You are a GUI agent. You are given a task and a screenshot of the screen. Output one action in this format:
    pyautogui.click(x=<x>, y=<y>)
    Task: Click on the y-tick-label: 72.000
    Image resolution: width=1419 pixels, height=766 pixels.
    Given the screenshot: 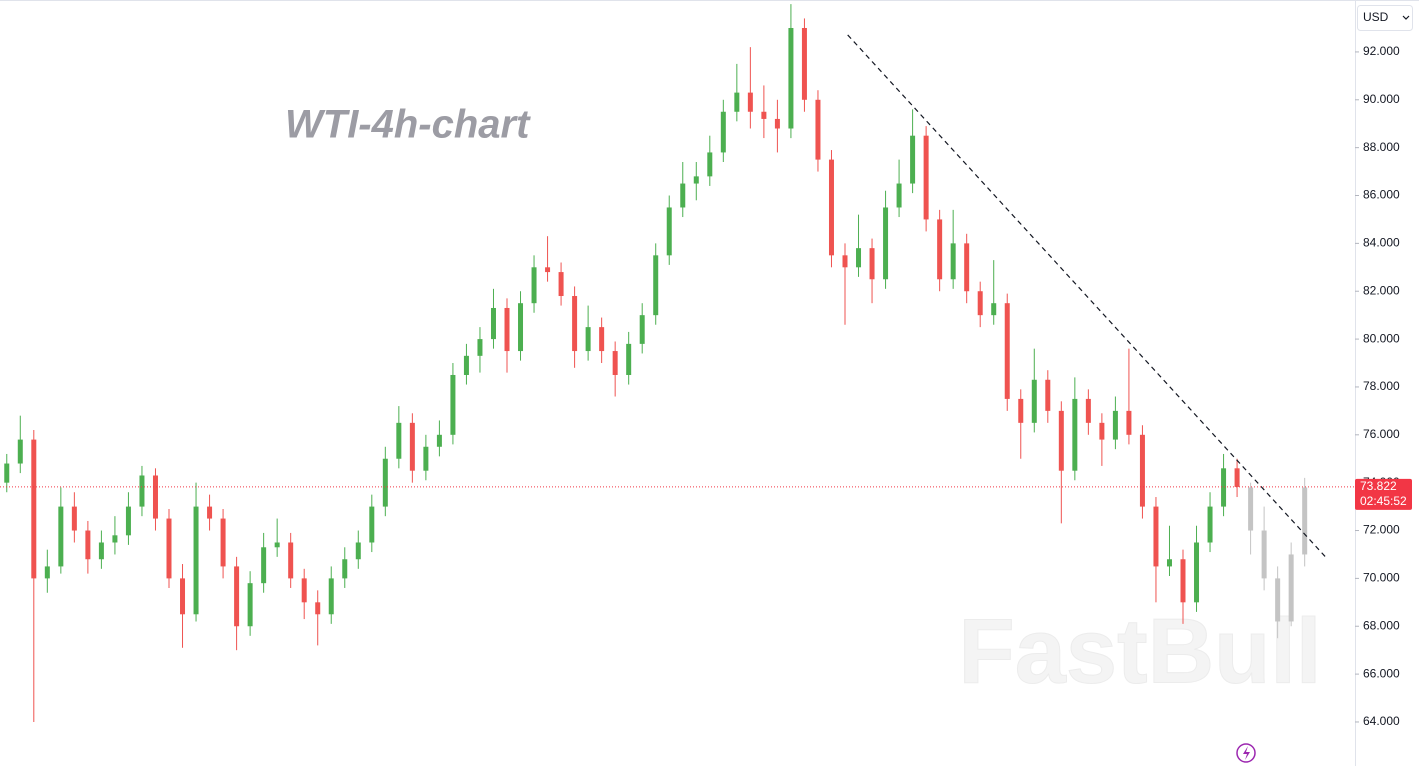 What is the action you would take?
    pyautogui.click(x=1381, y=530)
    